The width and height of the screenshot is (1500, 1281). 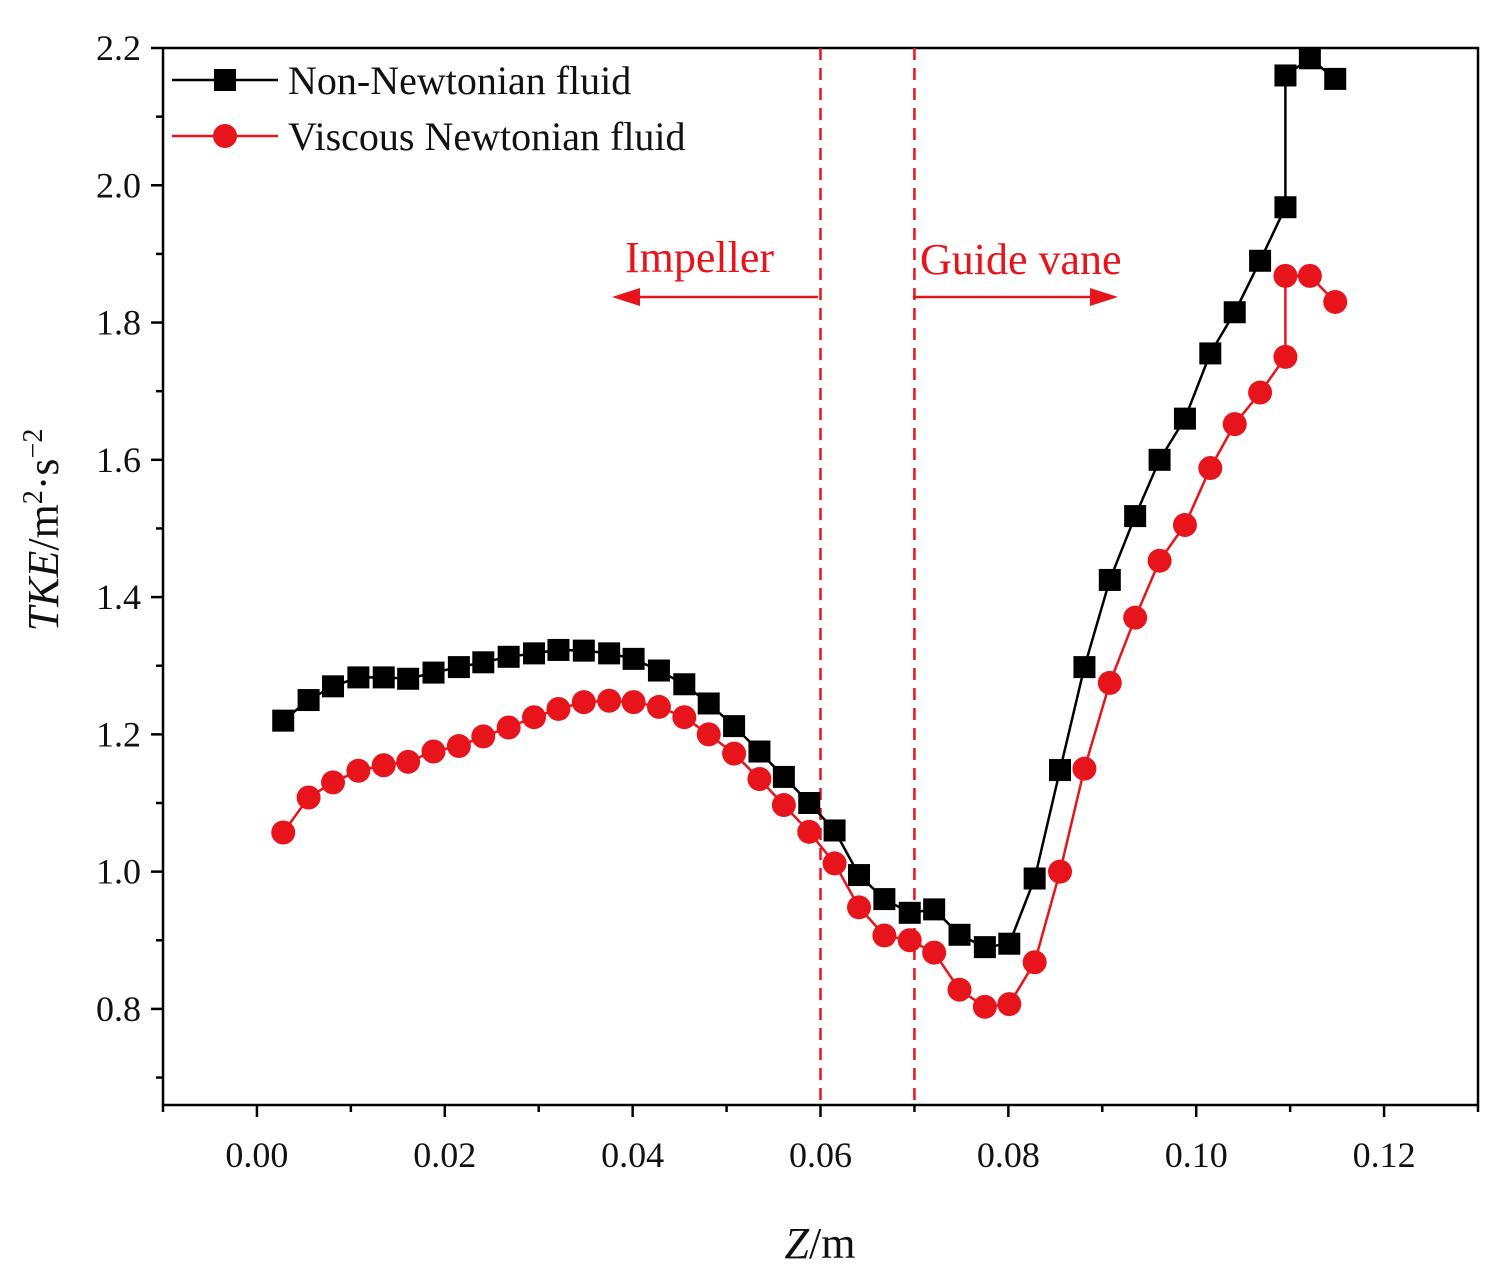 What do you see at coordinates (626, 297) in the screenshot?
I see `impeller-arrow-head` at bounding box center [626, 297].